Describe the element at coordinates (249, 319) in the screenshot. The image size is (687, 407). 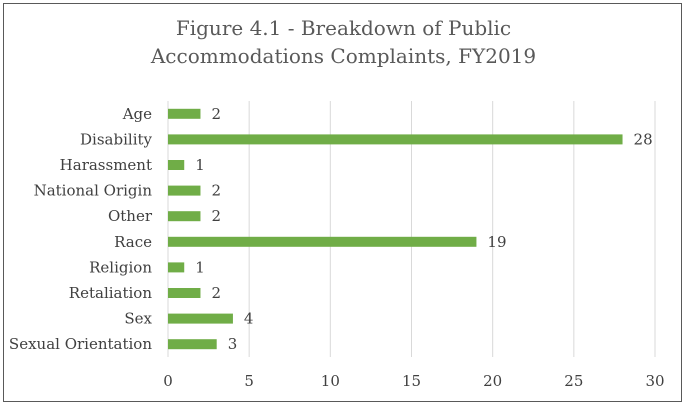
I see `data-label-sex: 4` at that location.